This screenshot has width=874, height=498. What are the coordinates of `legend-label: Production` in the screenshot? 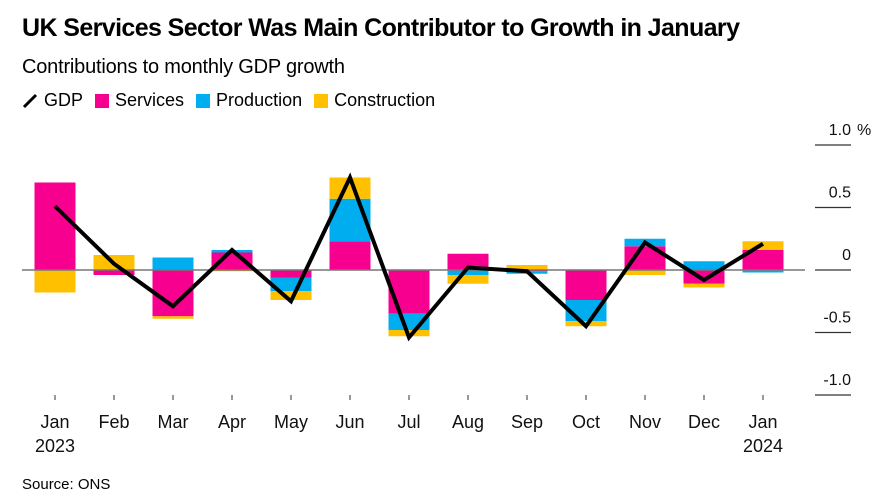 It's located at (259, 100).